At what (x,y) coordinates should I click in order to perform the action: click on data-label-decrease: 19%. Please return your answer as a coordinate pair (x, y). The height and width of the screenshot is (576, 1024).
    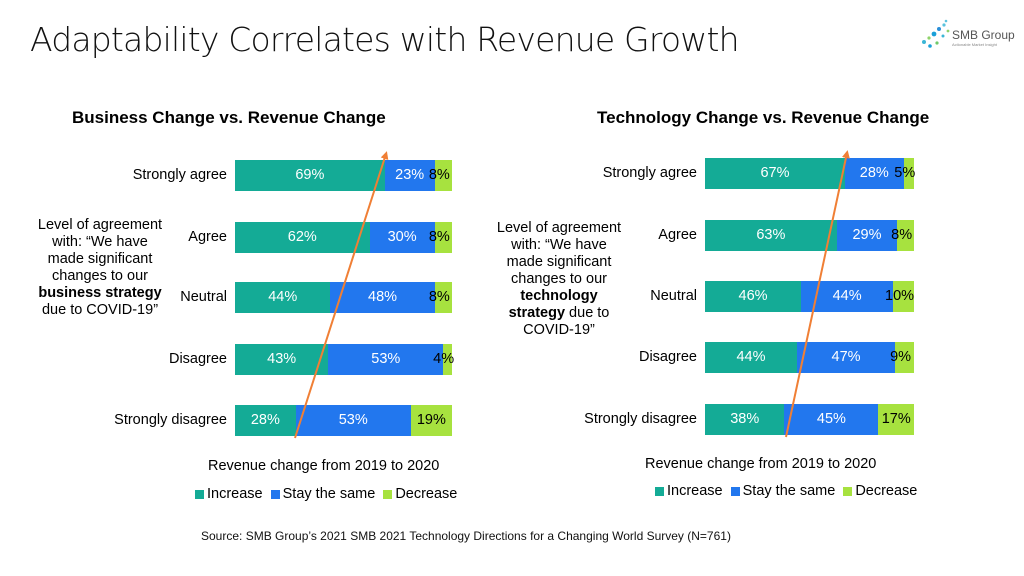
    Looking at the image, I should click on (431, 420).